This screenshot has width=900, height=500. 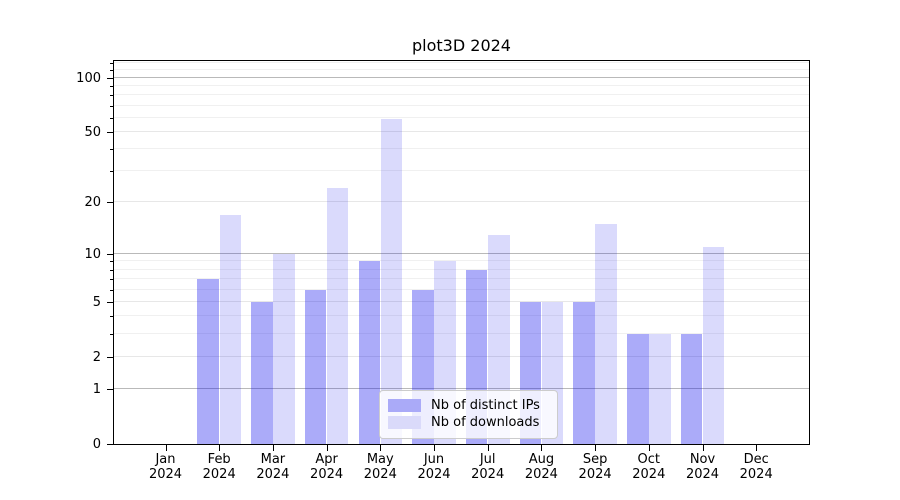 What do you see at coordinates (542, 448) in the screenshot?
I see `x-tick-aug` at bounding box center [542, 448].